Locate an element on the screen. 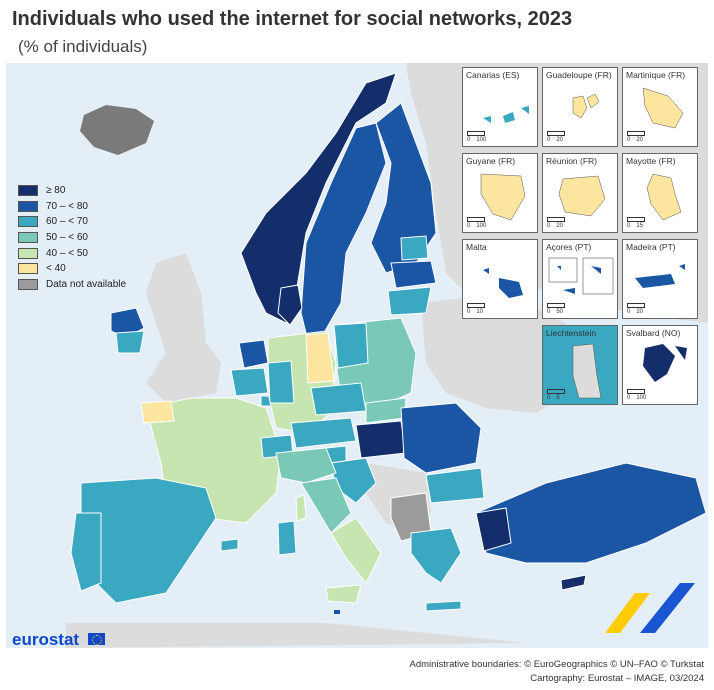 The image size is (714, 690). region-italy-centre is located at coordinates (326, 505).